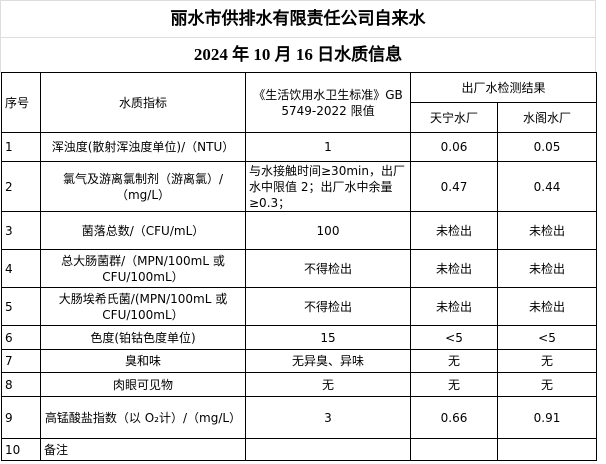 Image resolution: width=606 pixels, height=464 pixels. What do you see at coordinates (454, 417) in the screenshot?
I see `cell: 0.66` at bounding box center [454, 417].